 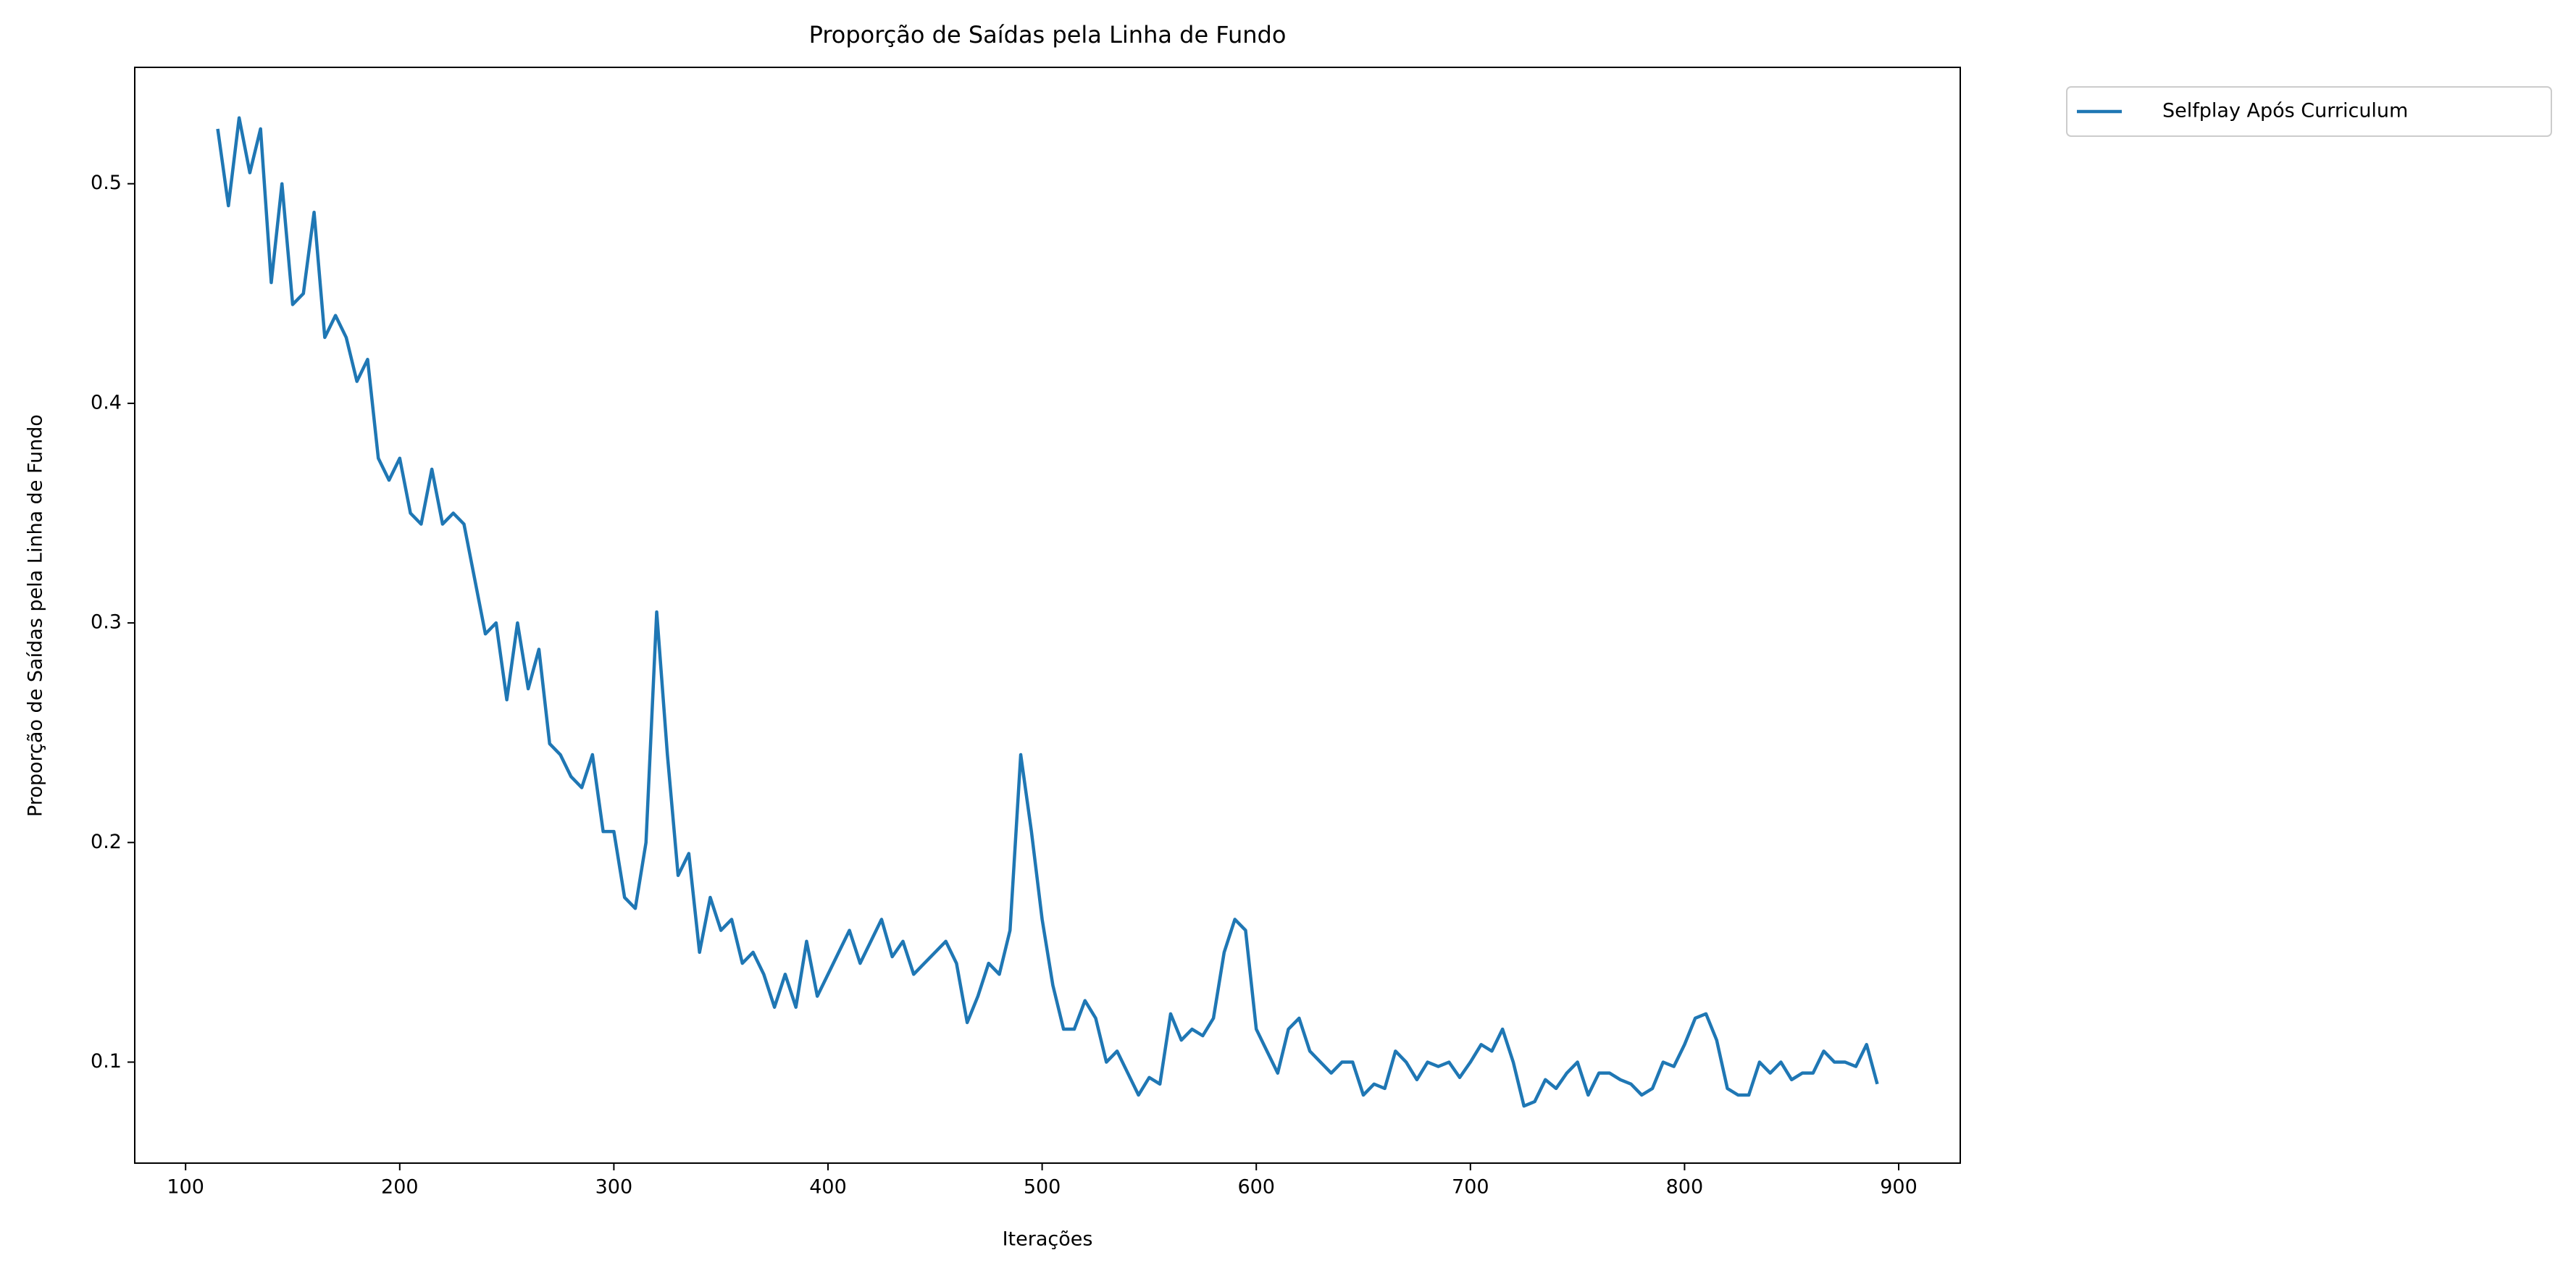 I want to click on x-tick-label: 900, so click(x=1899, y=1187).